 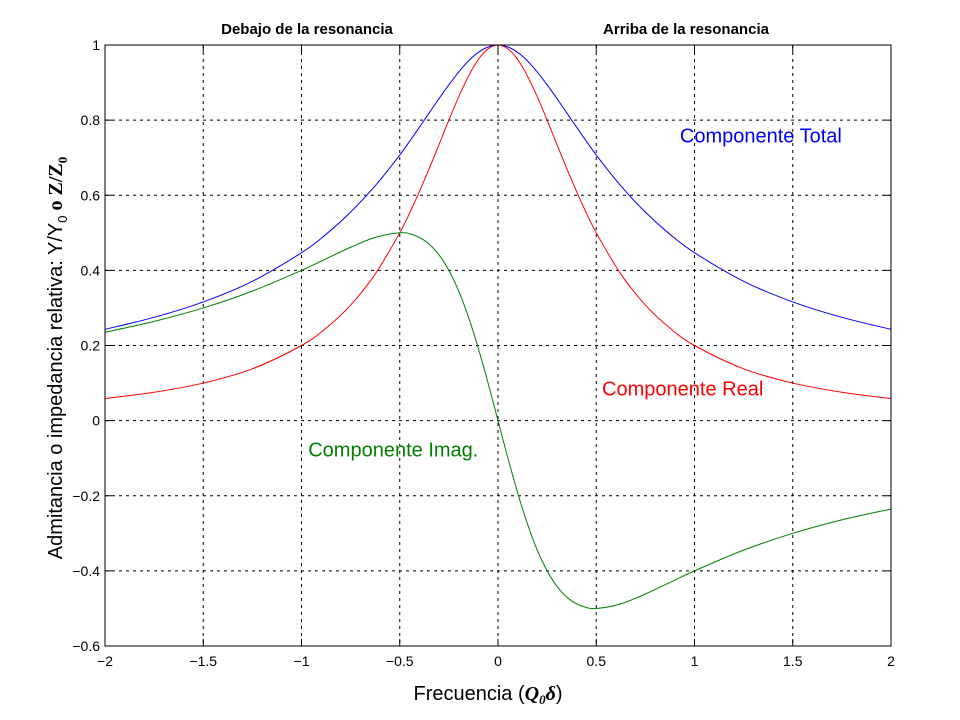 I want to click on top-label-left: Debajo de la resonancia, so click(x=307, y=29).